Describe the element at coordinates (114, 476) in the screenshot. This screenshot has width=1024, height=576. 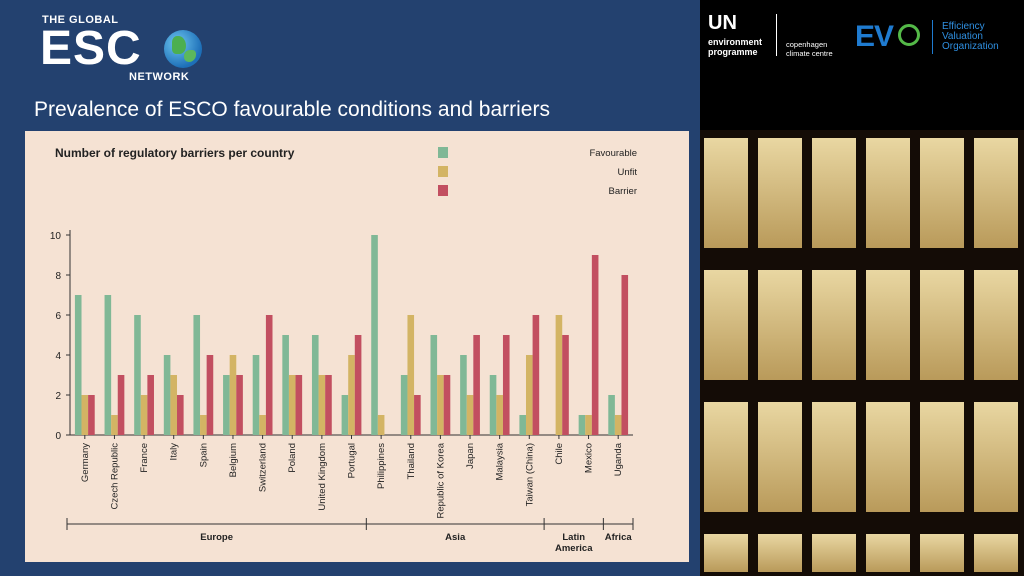
I see `x-tick-label: Czech Republic` at that location.